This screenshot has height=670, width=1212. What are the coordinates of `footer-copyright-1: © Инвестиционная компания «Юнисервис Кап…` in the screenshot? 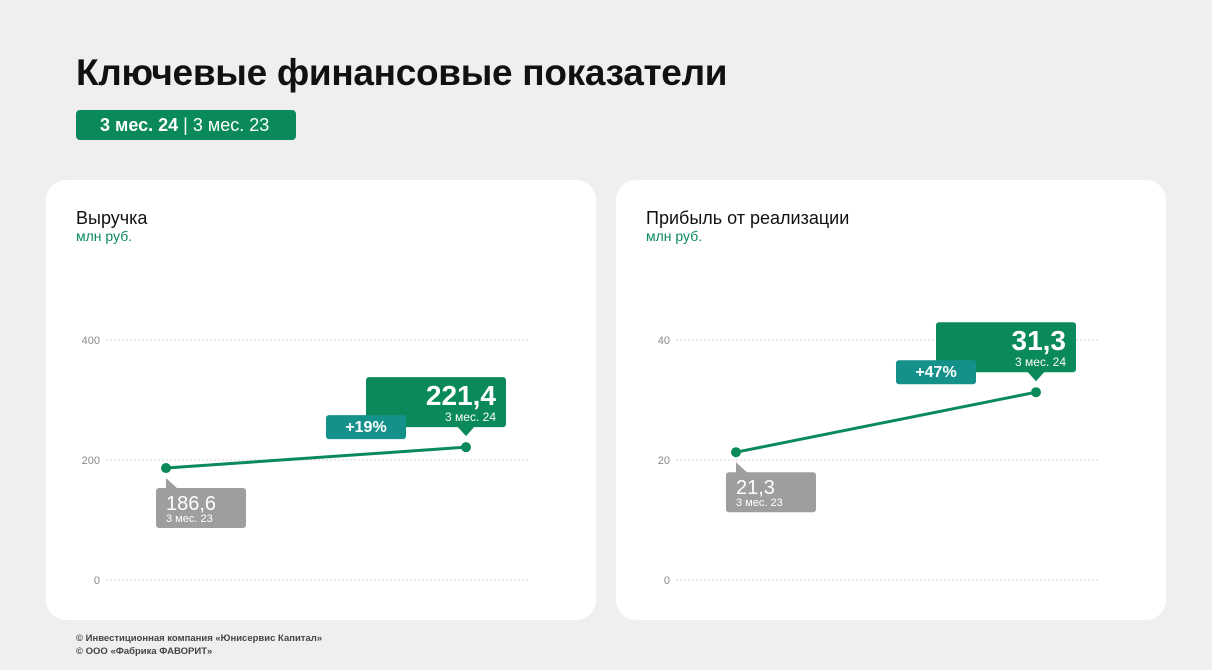 It's located at (199, 638).